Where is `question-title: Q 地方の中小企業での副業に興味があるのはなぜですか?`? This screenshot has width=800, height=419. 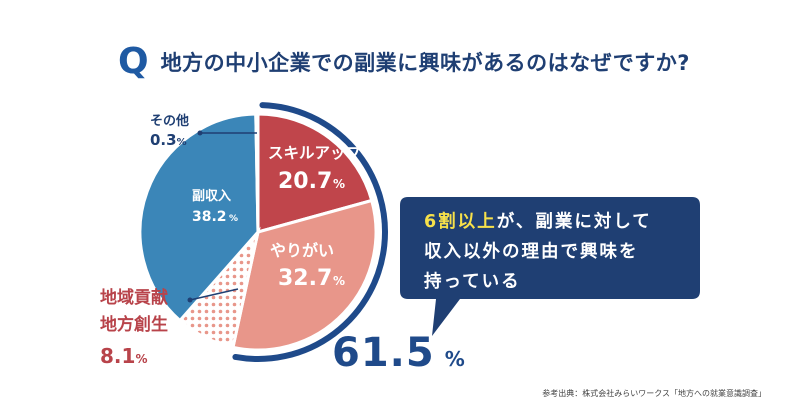
question-title: Q 地方の中小企業での副業に興味があるのはなぜですか? is located at coordinates (404, 62).